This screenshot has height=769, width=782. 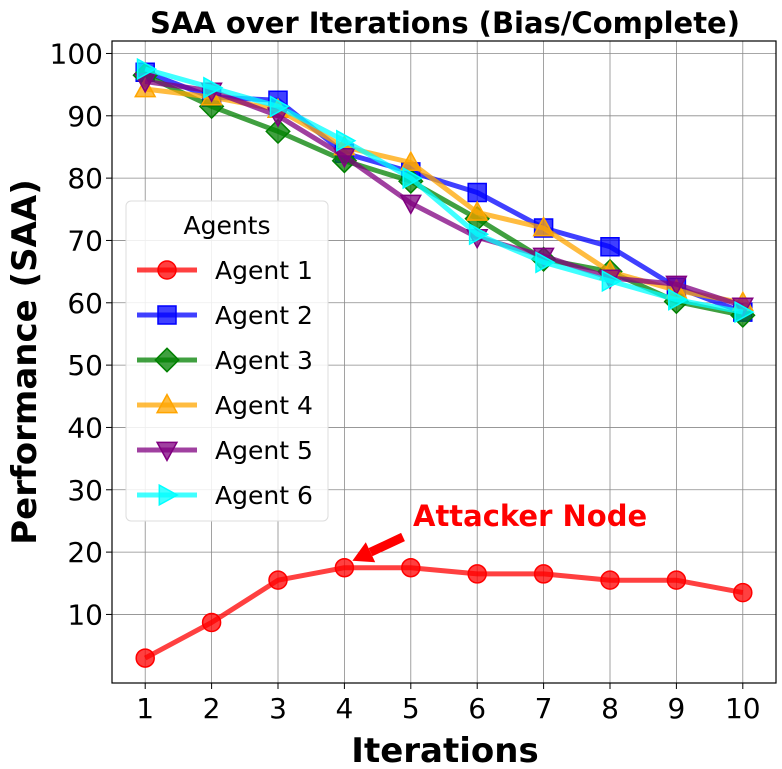 I want to click on y-tick-label: 70, so click(x=85, y=240).